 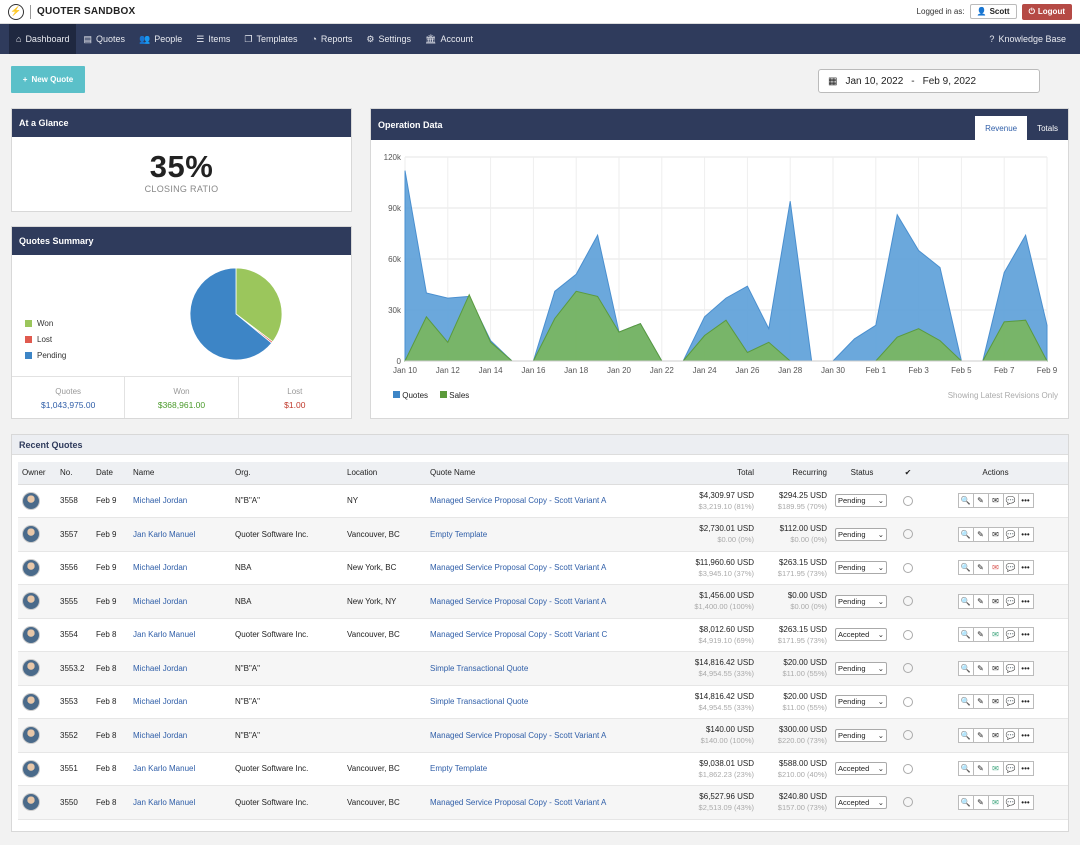 What do you see at coordinates (160, 39) in the screenshot?
I see `nav-people: 👥 People` at bounding box center [160, 39].